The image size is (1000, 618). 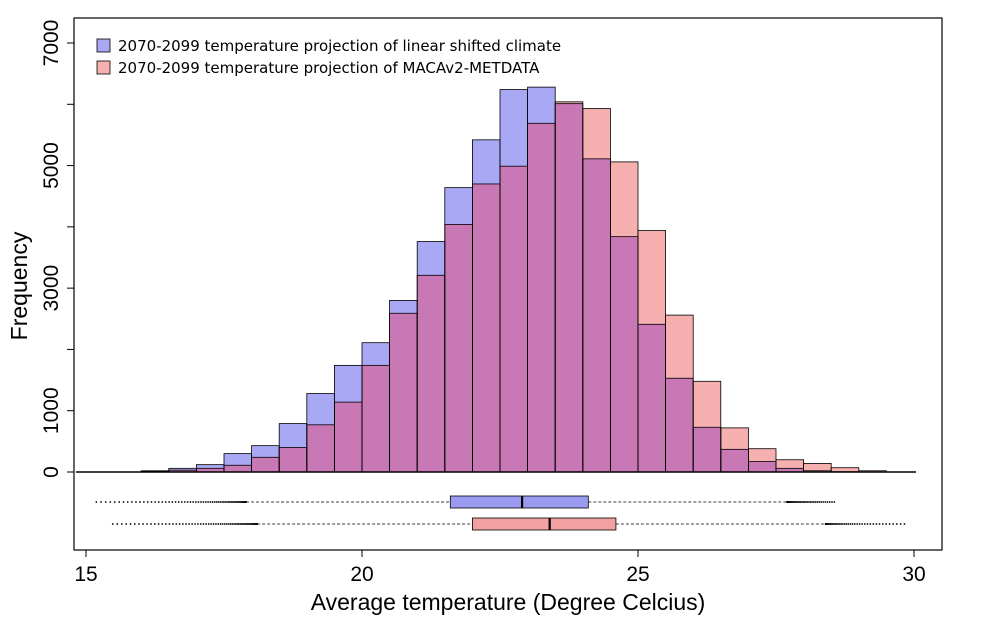 I want to click on y-tick-label: 0, so click(x=51, y=472).